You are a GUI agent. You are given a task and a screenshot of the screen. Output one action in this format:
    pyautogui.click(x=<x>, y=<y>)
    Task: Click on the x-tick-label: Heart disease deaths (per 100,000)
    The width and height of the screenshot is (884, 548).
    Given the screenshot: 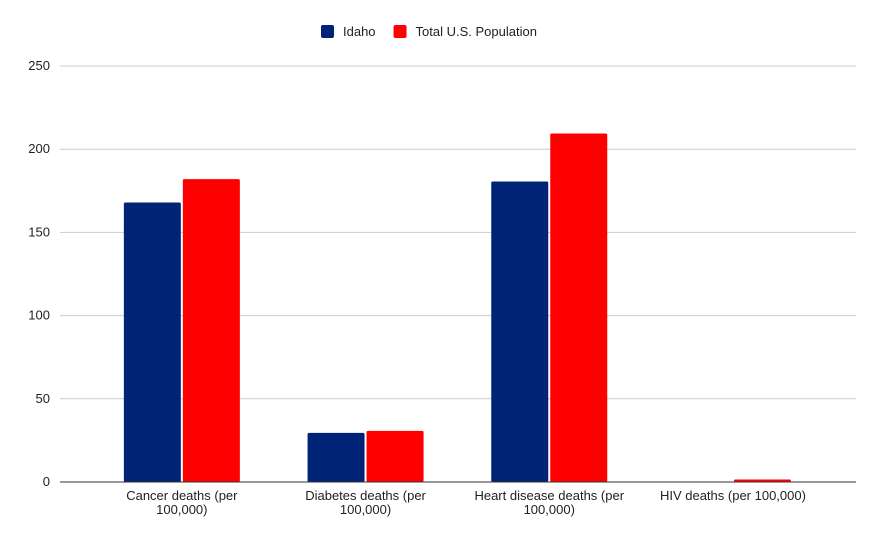 What is the action you would take?
    pyautogui.click(x=549, y=502)
    